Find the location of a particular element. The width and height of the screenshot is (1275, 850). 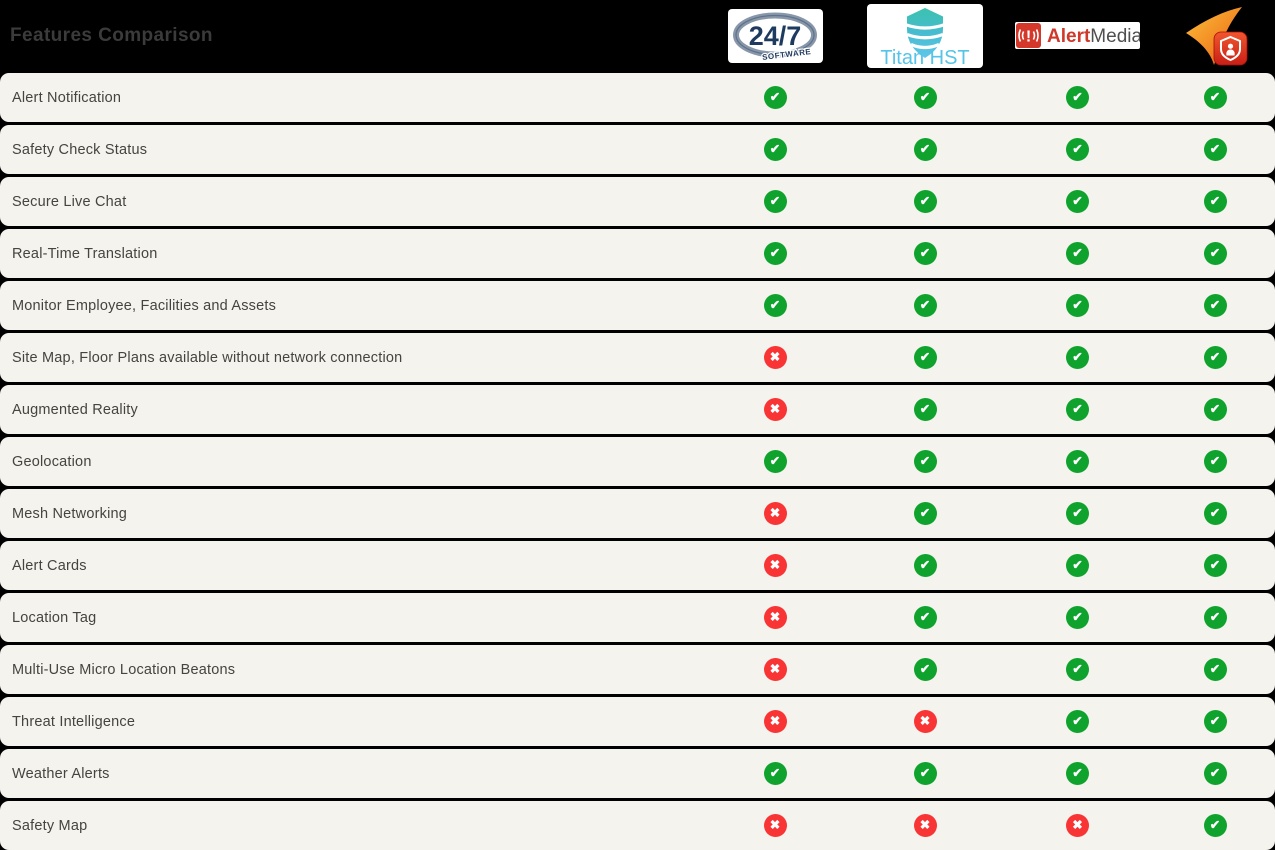

feature-row: Multi-Use Micro Location Beatons ✖ ✔ ✔ ✔ is located at coordinates (637, 669).